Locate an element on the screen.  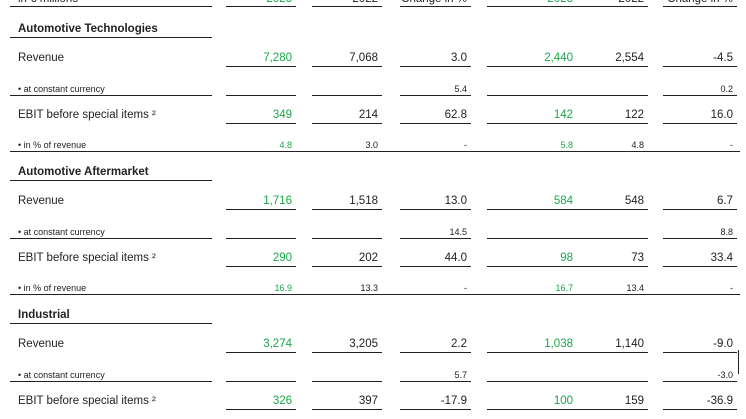
section-title-rule is located at coordinates (111, 180).